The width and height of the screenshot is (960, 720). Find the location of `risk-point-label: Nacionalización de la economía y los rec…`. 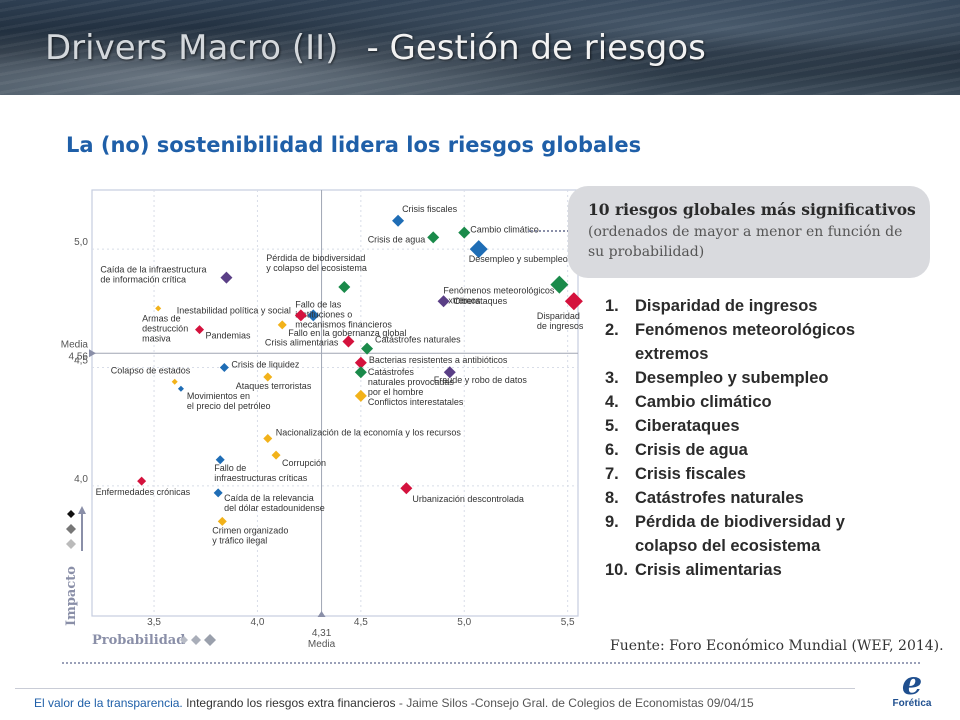

risk-point-label: Nacionalización de la economía y los rec… is located at coordinates (369, 433).